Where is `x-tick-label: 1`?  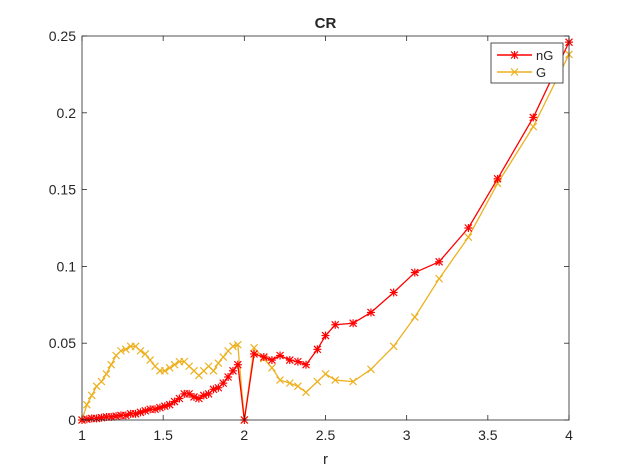 x-tick-label: 1 is located at coordinates (82, 435).